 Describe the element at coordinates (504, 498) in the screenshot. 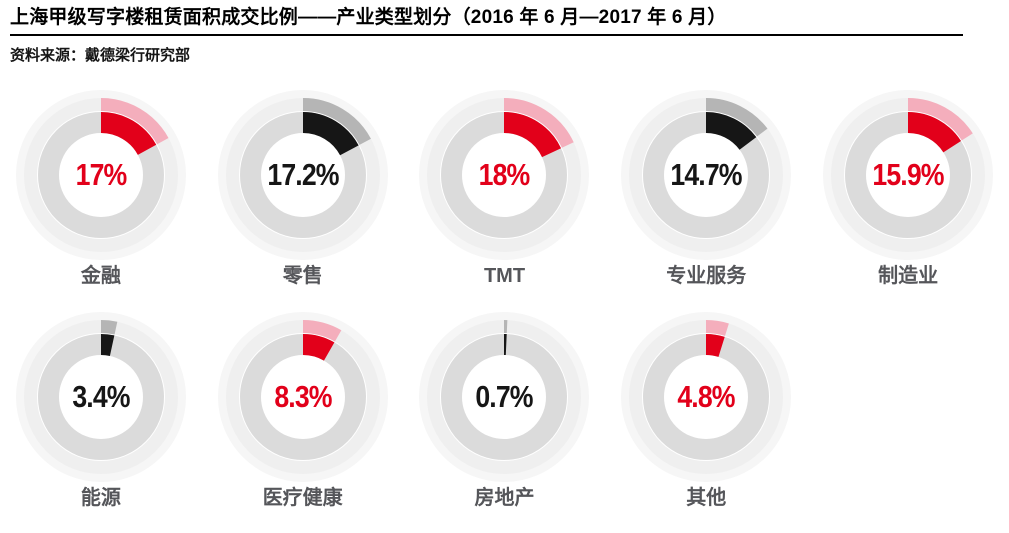

I see `category-label: 房地产` at that location.